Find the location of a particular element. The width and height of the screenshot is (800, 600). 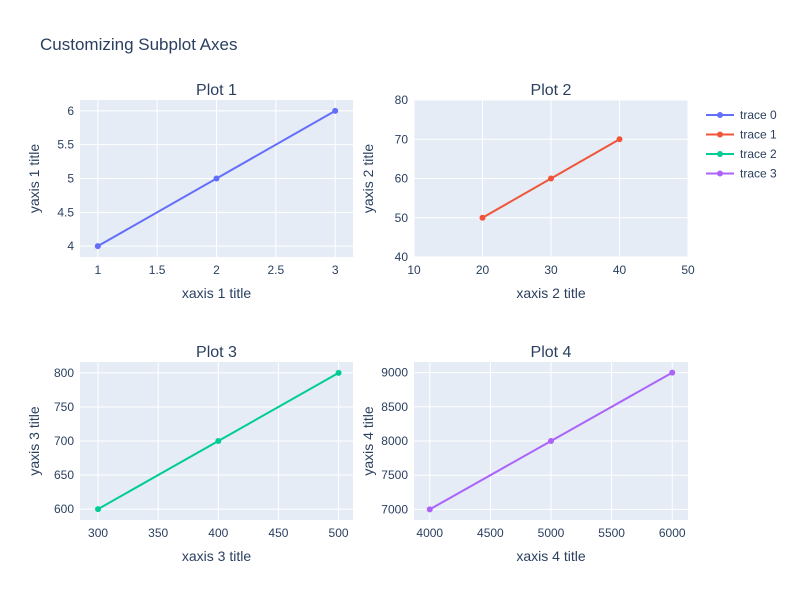

subplot-title: Plot 2 is located at coordinates (551, 90).